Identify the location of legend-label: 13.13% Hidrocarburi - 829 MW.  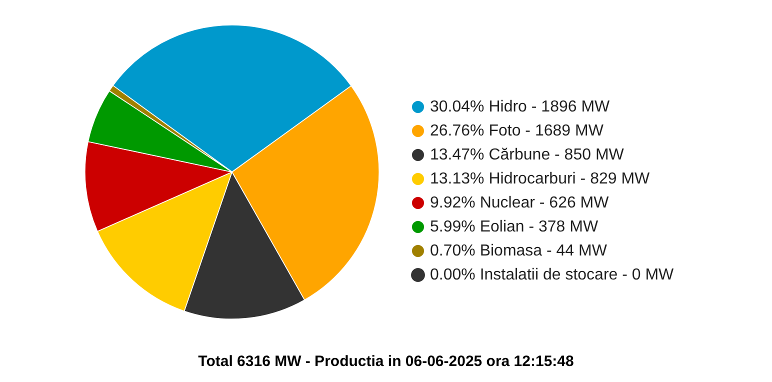
(540, 179).